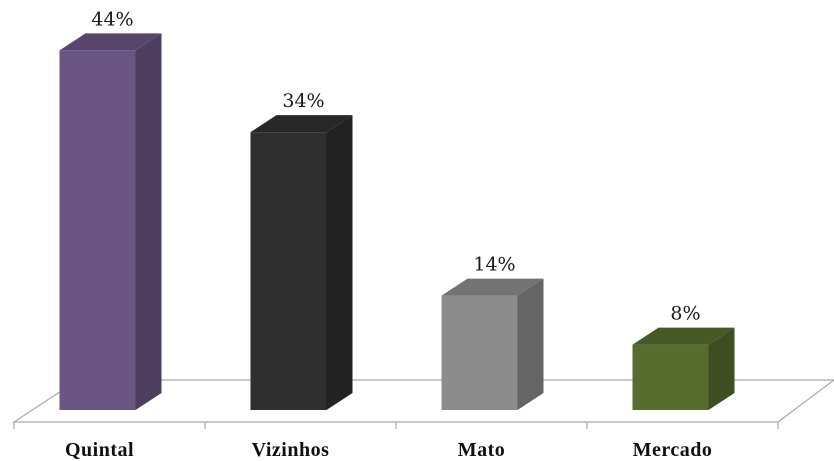 This screenshot has height=461, width=834. I want to click on bar-mercado-front, so click(670, 377).